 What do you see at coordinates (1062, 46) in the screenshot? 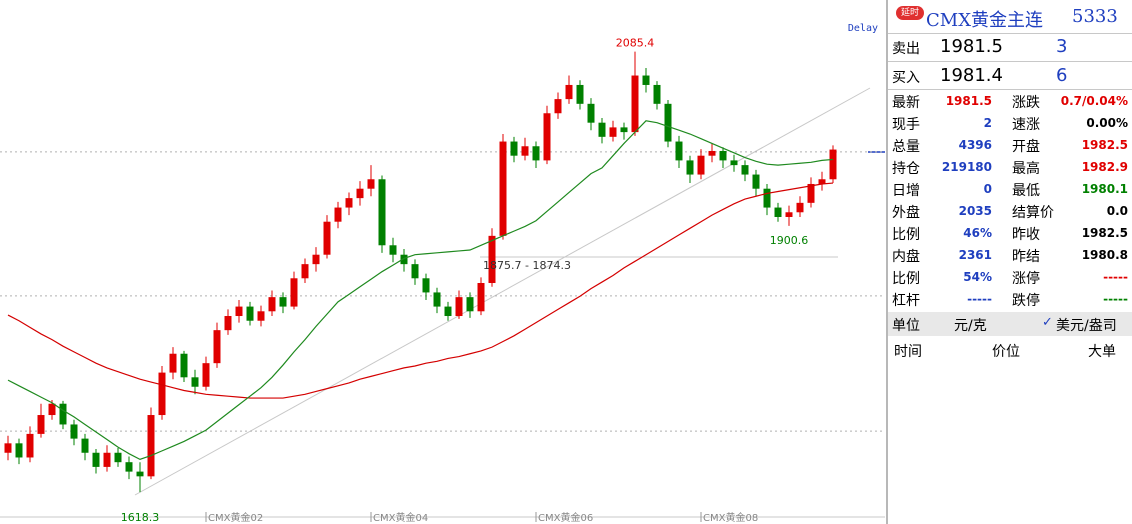
I see `sell-volume: 3` at bounding box center [1062, 46].